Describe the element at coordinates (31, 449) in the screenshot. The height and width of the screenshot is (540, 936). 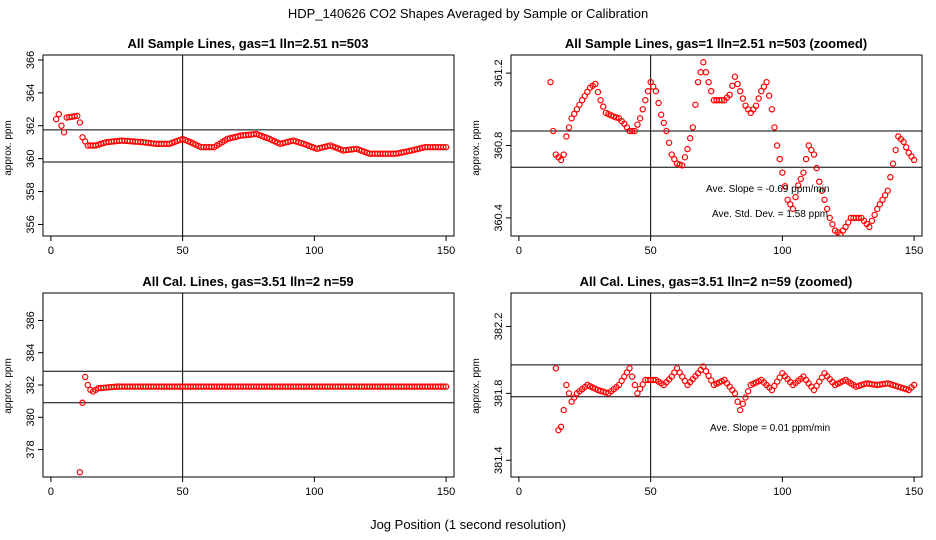
I see `y-tick-label: 378` at that location.